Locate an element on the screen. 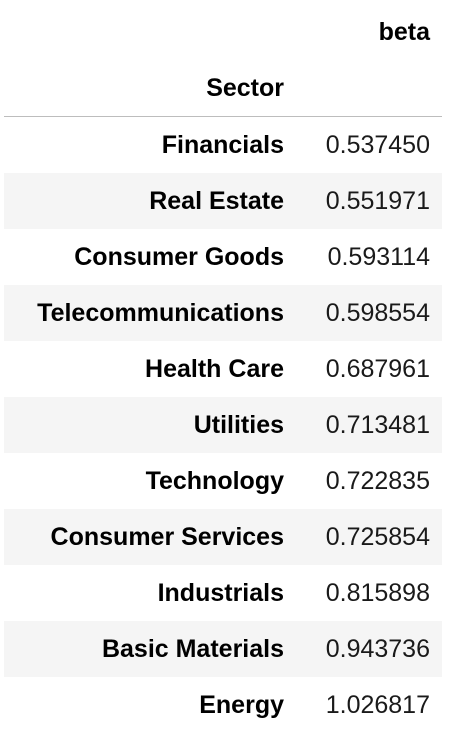 This screenshot has width=474, height=754. row-label: Financials is located at coordinates (222, 144).